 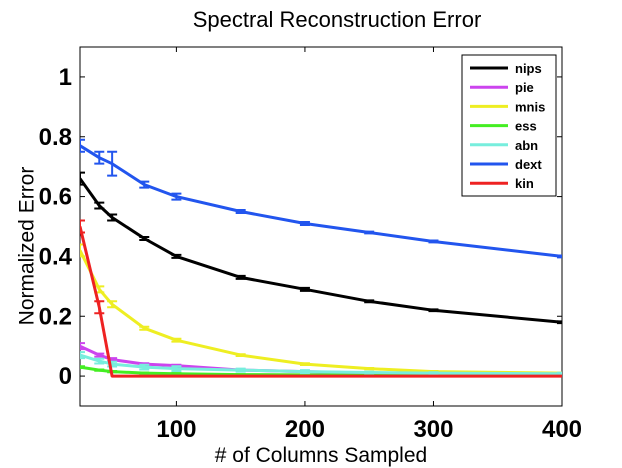 I want to click on legend-label-dext: dext, so click(x=528, y=164).